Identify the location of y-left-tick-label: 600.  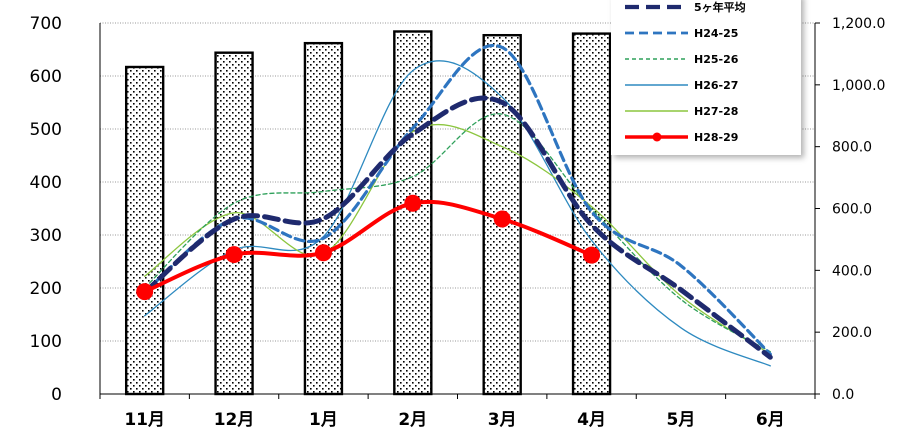
(46, 77).